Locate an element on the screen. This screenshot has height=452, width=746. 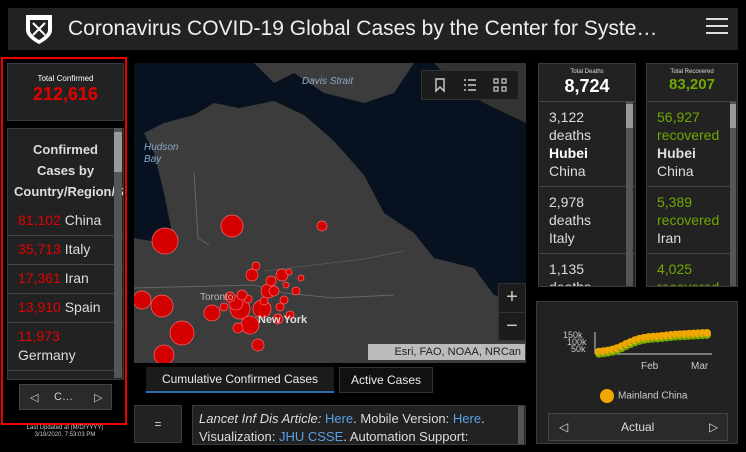
total-recovered-value: 83,207 is located at coordinates (692, 84).